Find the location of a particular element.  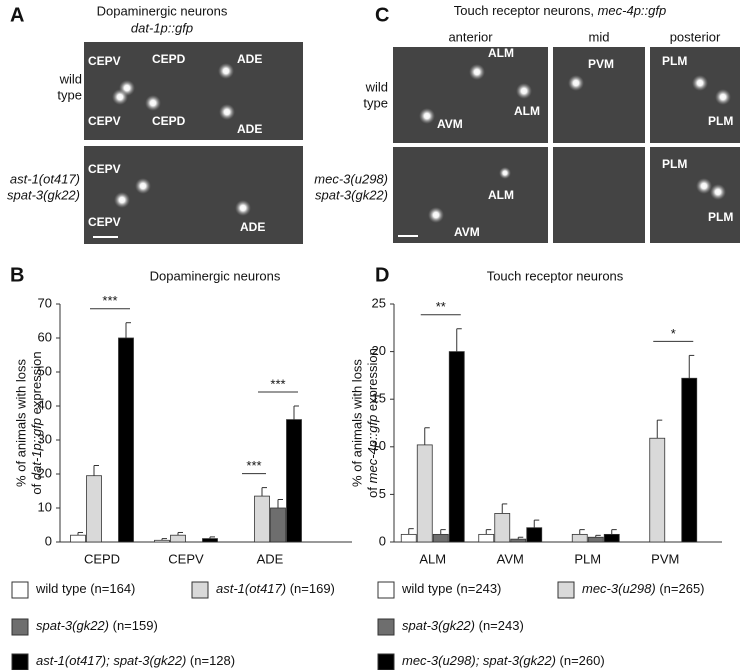

text-part: of is located at coordinates (36, 488).